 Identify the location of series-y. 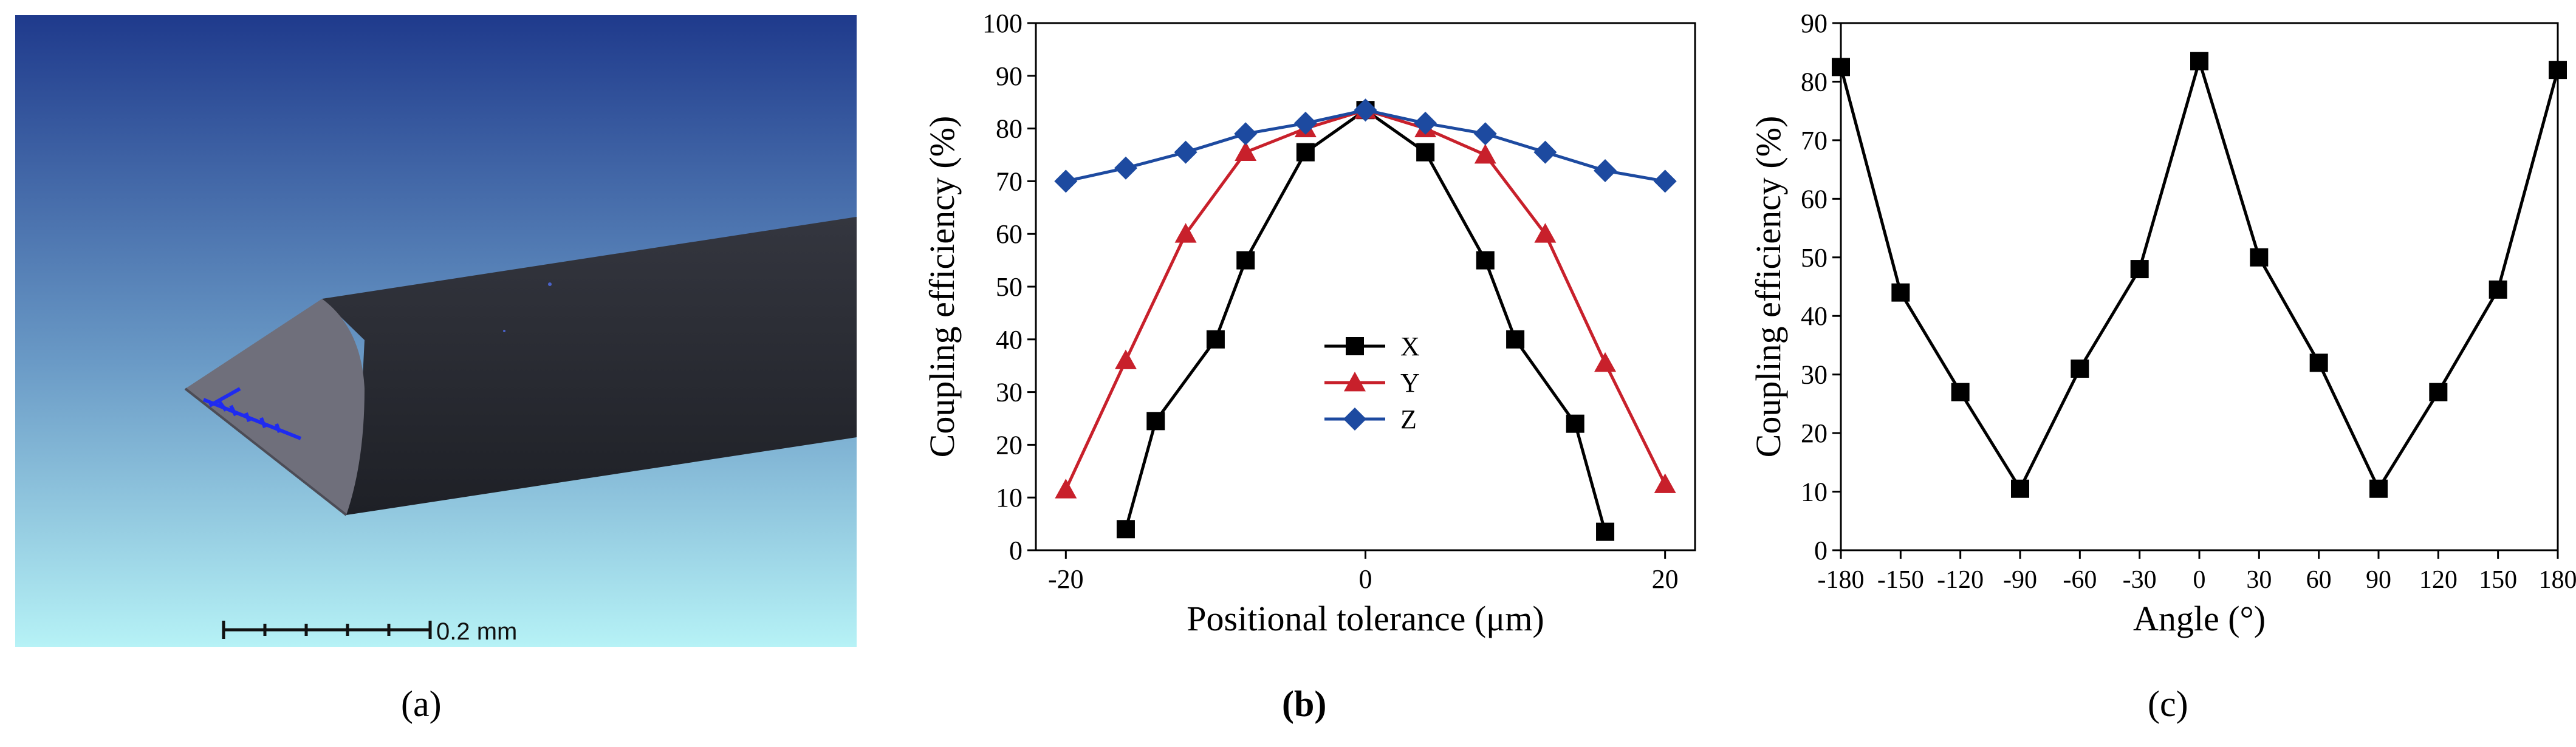
(1365, 299).